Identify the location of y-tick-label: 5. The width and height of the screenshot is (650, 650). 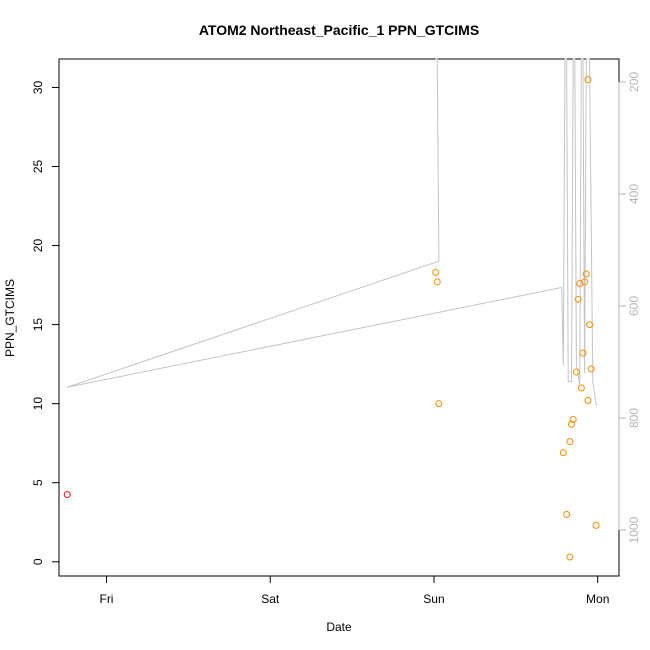
(38, 482).